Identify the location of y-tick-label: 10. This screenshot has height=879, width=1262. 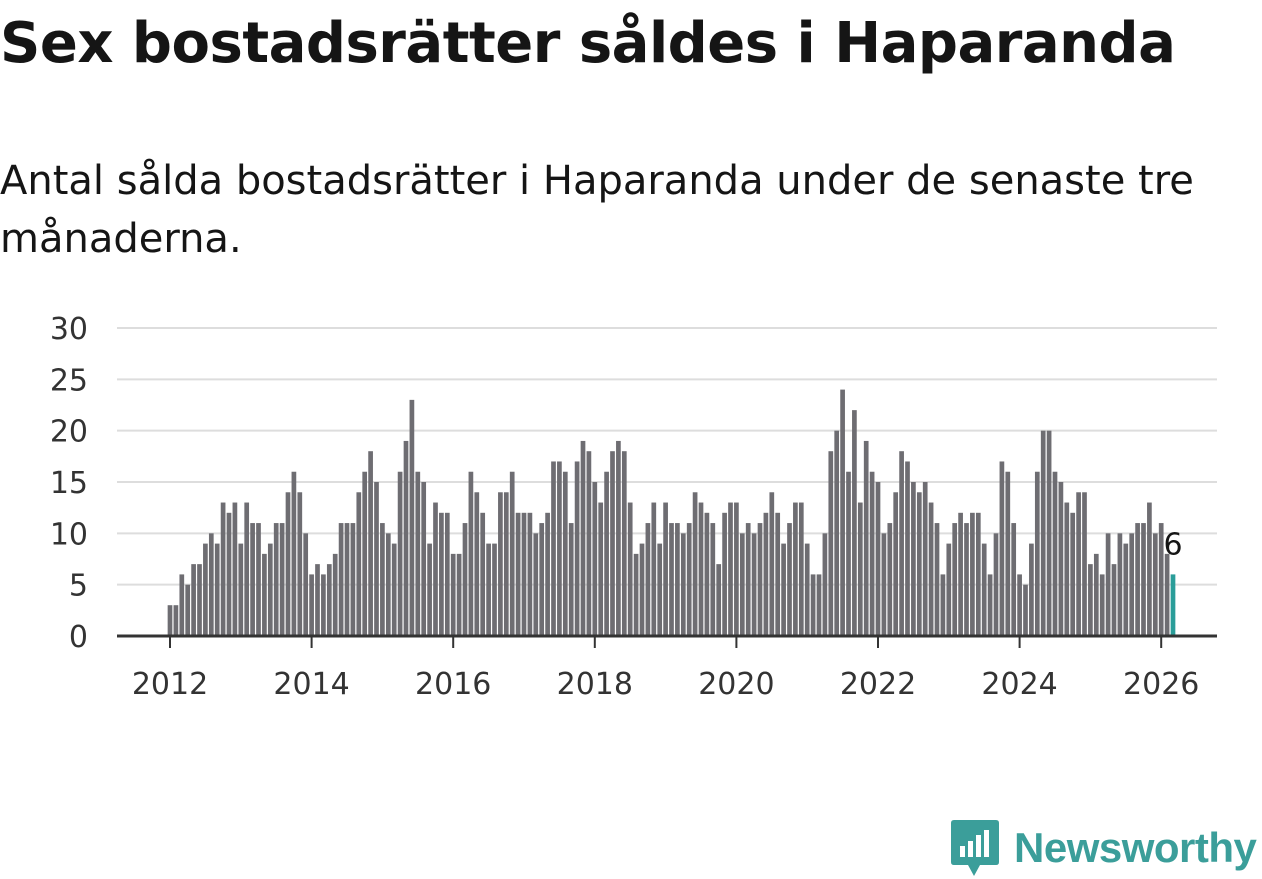
(69, 534).